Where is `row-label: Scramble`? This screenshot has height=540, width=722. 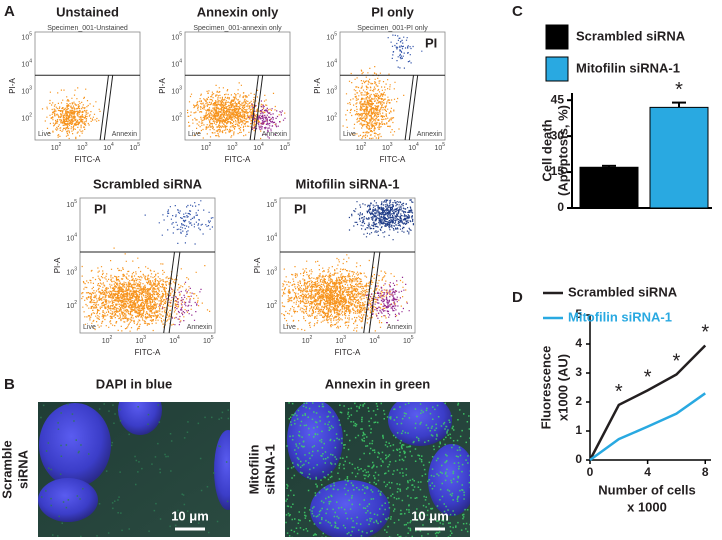
row-label: Scramble is located at coordinates (7, 469).